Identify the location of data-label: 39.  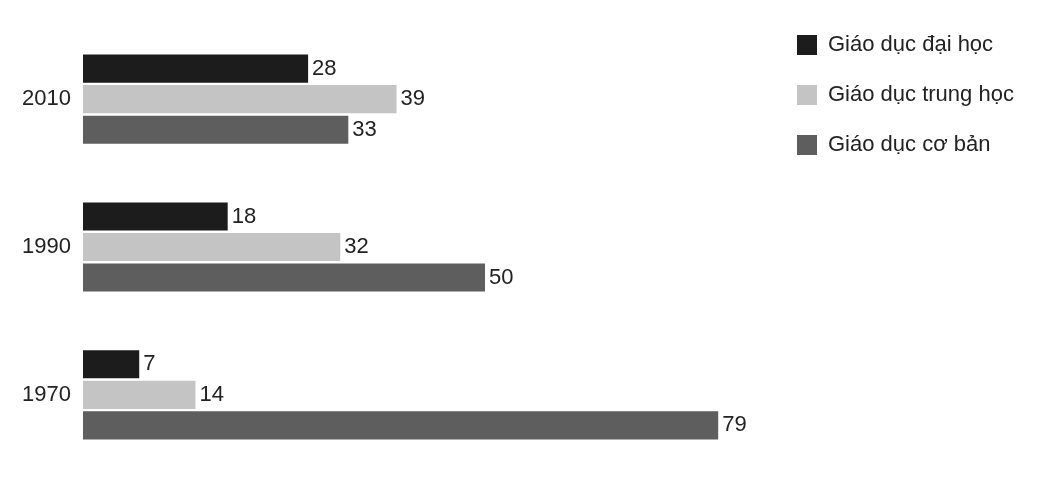
(413, 98).